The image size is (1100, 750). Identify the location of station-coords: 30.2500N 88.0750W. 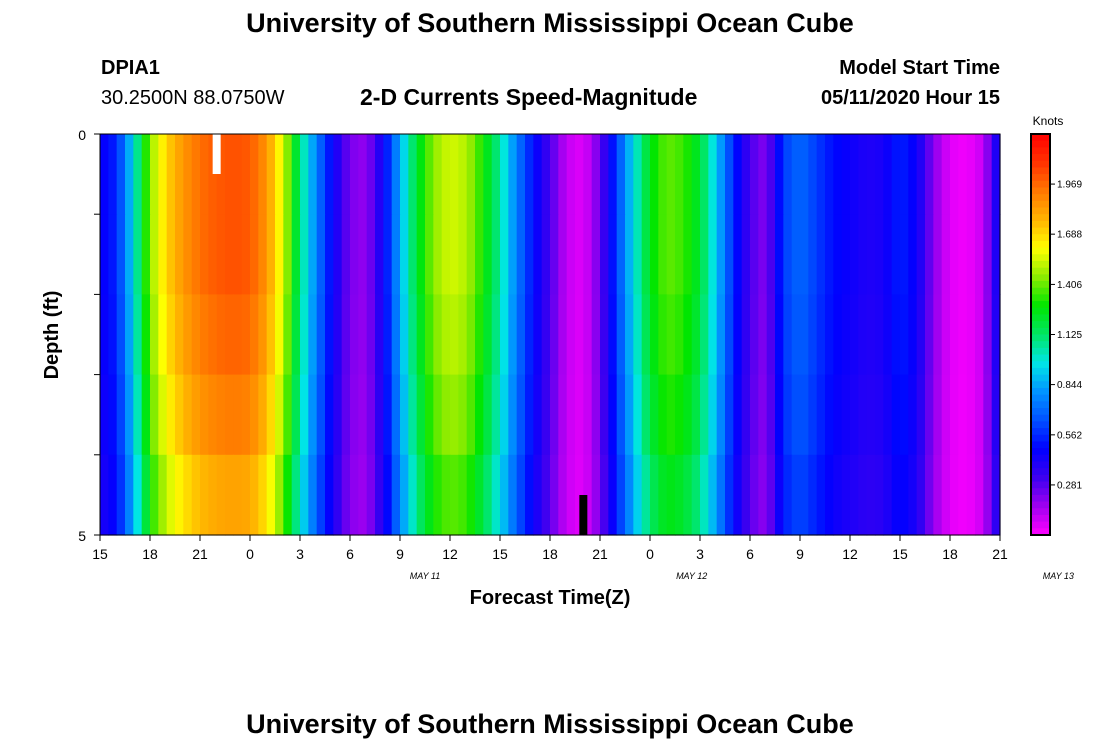
(193, 98).